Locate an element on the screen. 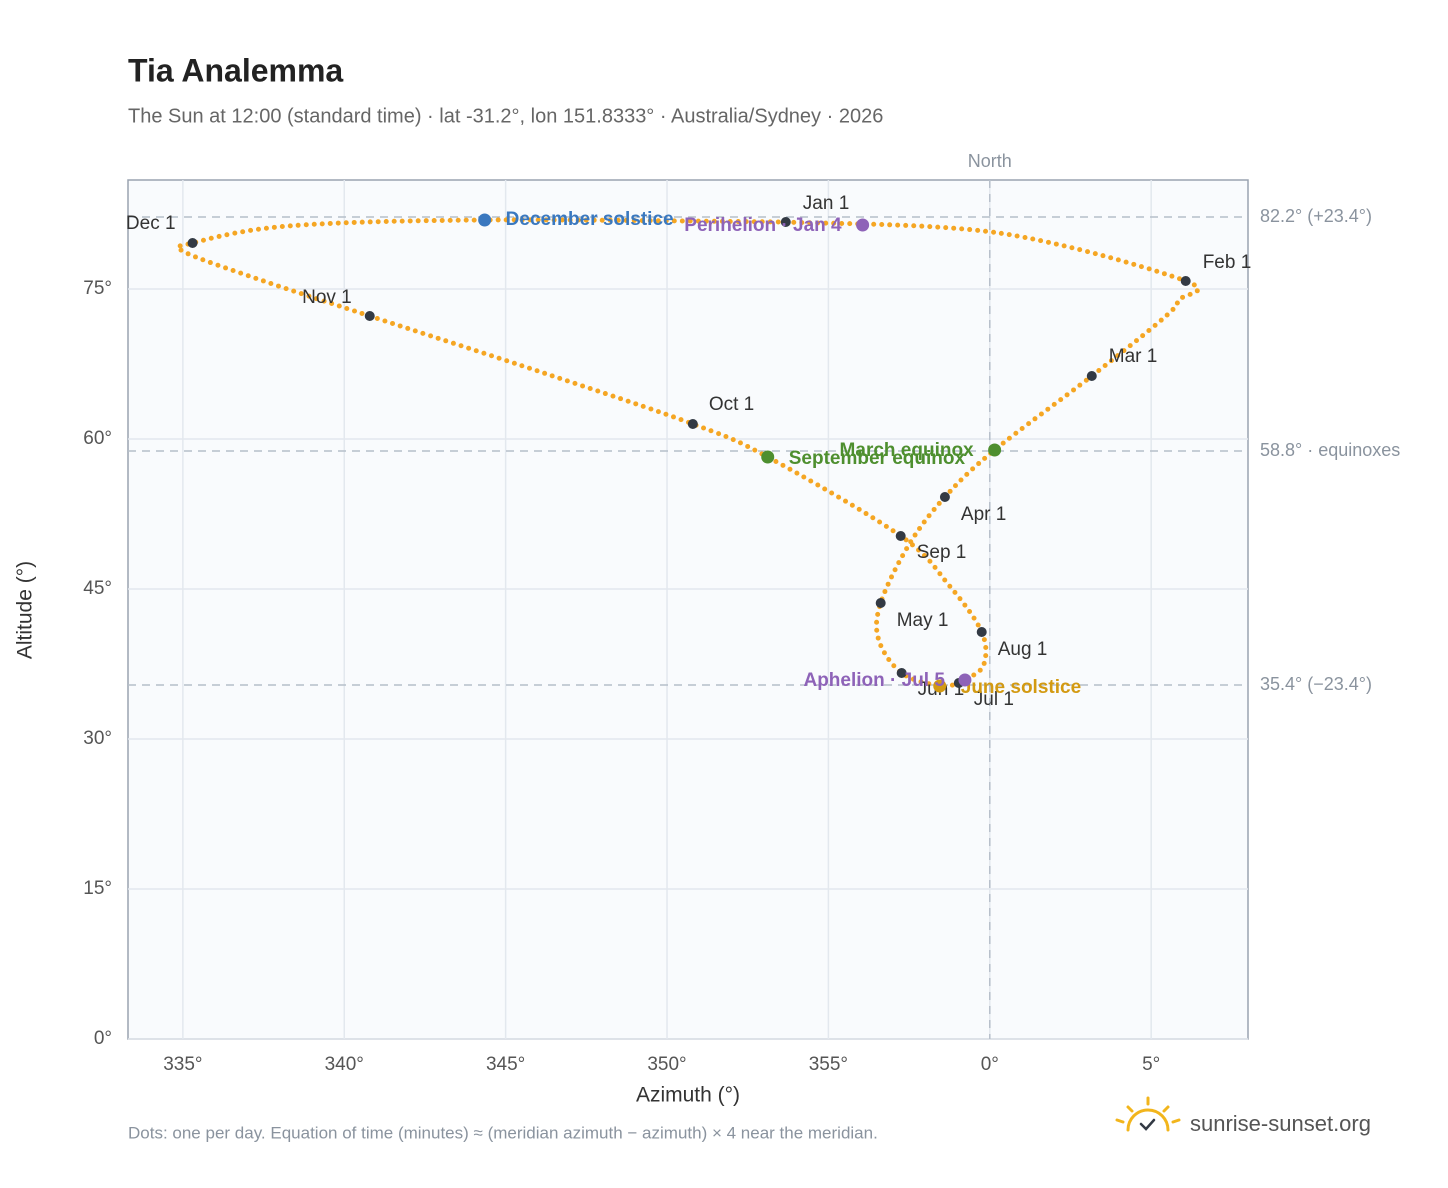  y-tick-label: 75° is located at coordinates (97, 288).